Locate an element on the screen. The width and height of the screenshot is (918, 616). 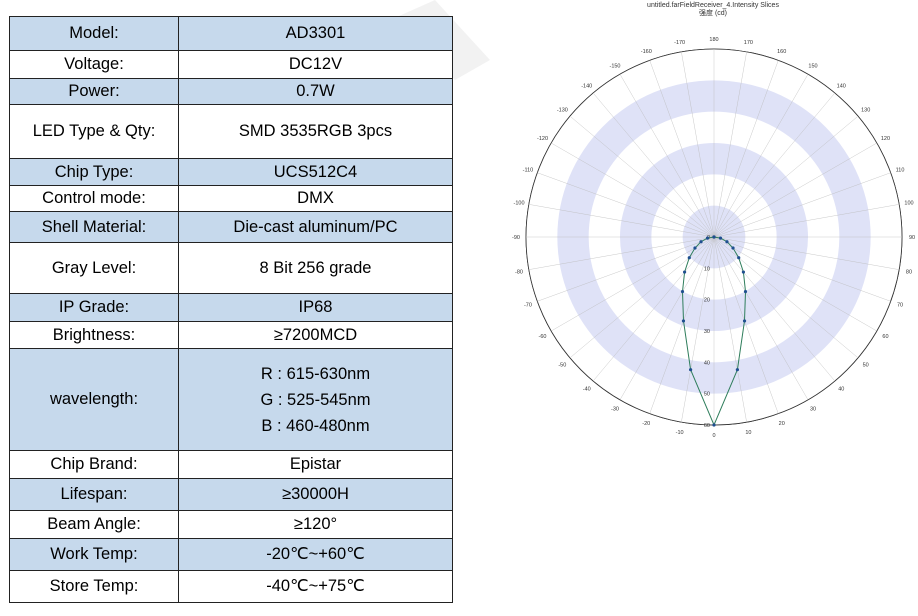
angle-tick-label: 120 is located at coordinates (885, 139).